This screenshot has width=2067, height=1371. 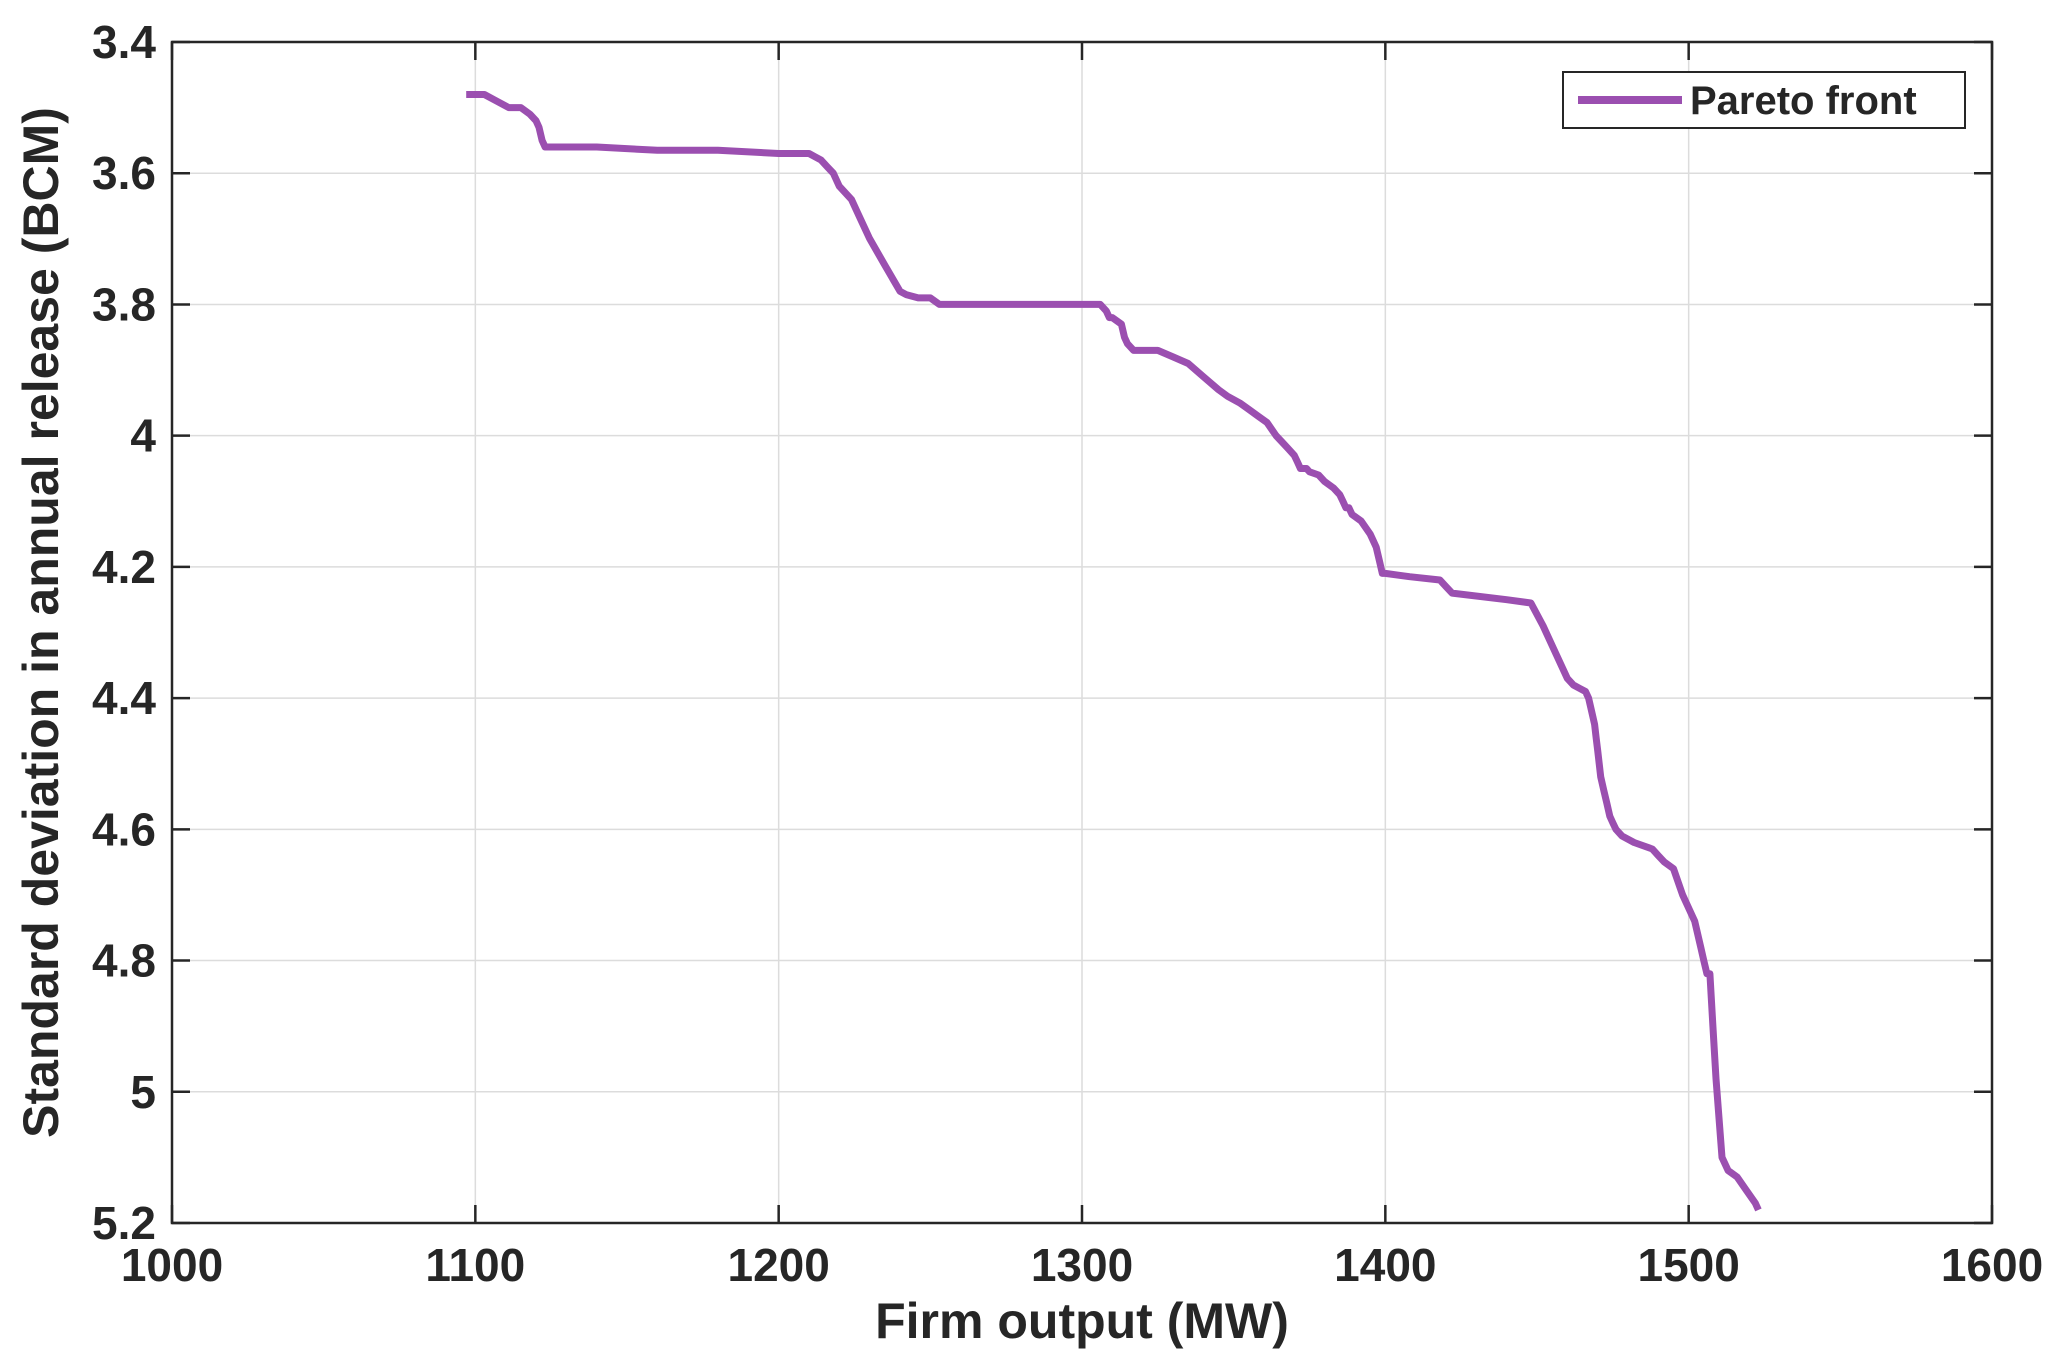 I want to click on y-tick-label: 3.6, so click(x=124, y=173).